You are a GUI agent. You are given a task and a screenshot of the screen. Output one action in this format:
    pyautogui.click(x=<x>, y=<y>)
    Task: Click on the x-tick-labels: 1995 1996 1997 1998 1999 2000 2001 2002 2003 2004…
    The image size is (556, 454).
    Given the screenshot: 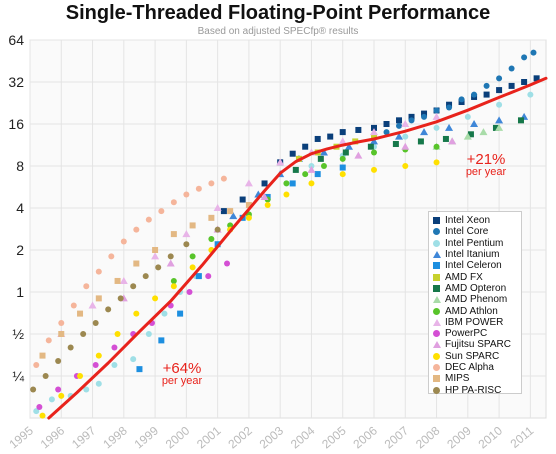 What is the action you would take?
    pyautogui.click(x=271, y=437)
    